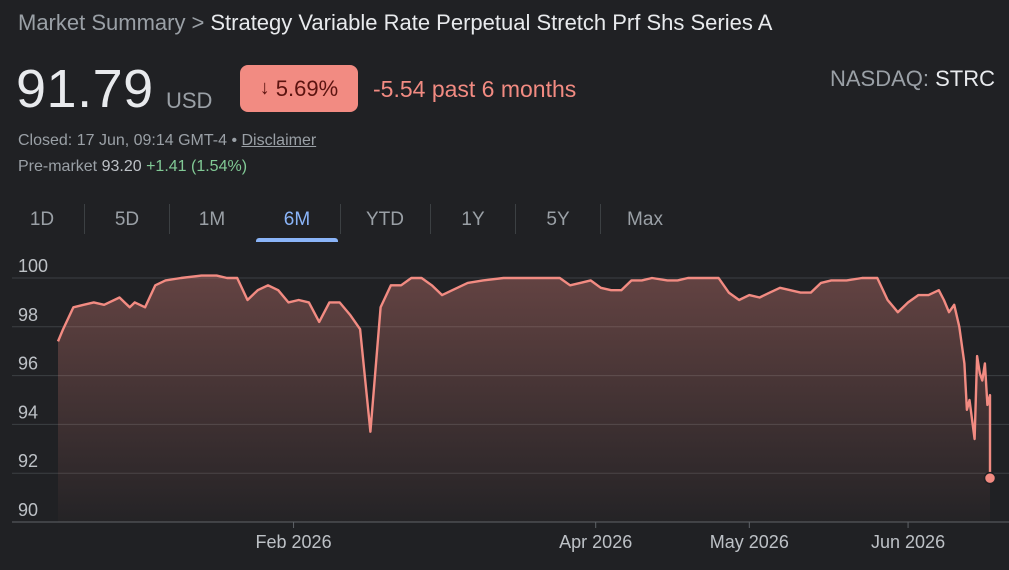  What do you see at coordinates (121, 166) in the screenshot?
I see `premarket-price: 93.20` at bounding box center [121, 166].